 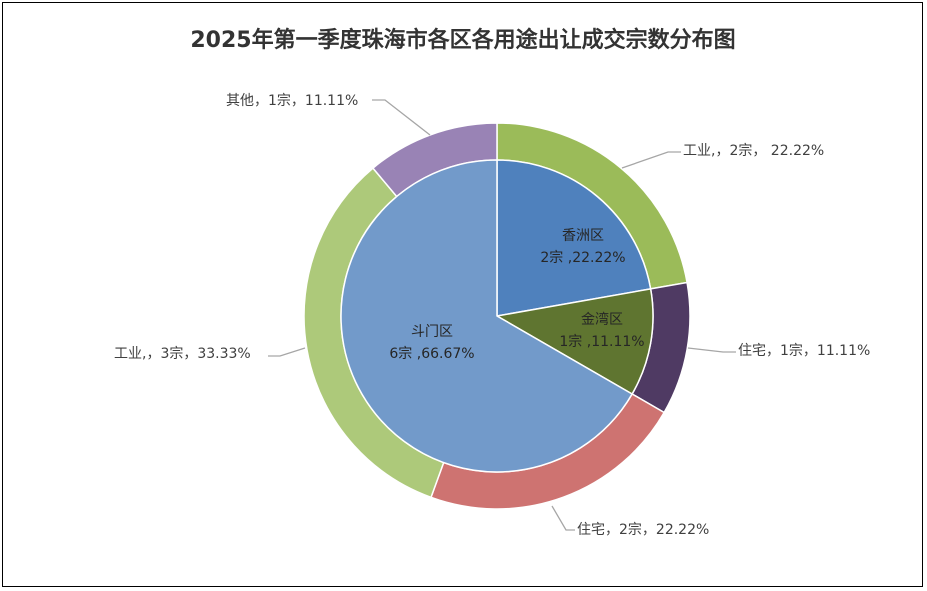 I want to click on inner-label-value-2: 6宗 ,66.67%, so click(x=431, y=354).